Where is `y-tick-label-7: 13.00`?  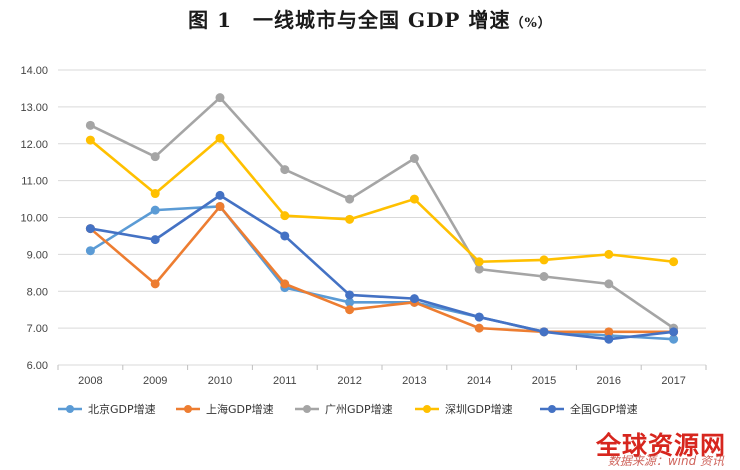
y-tick-label-7: 13.00 is located at coordinates (34, 108).